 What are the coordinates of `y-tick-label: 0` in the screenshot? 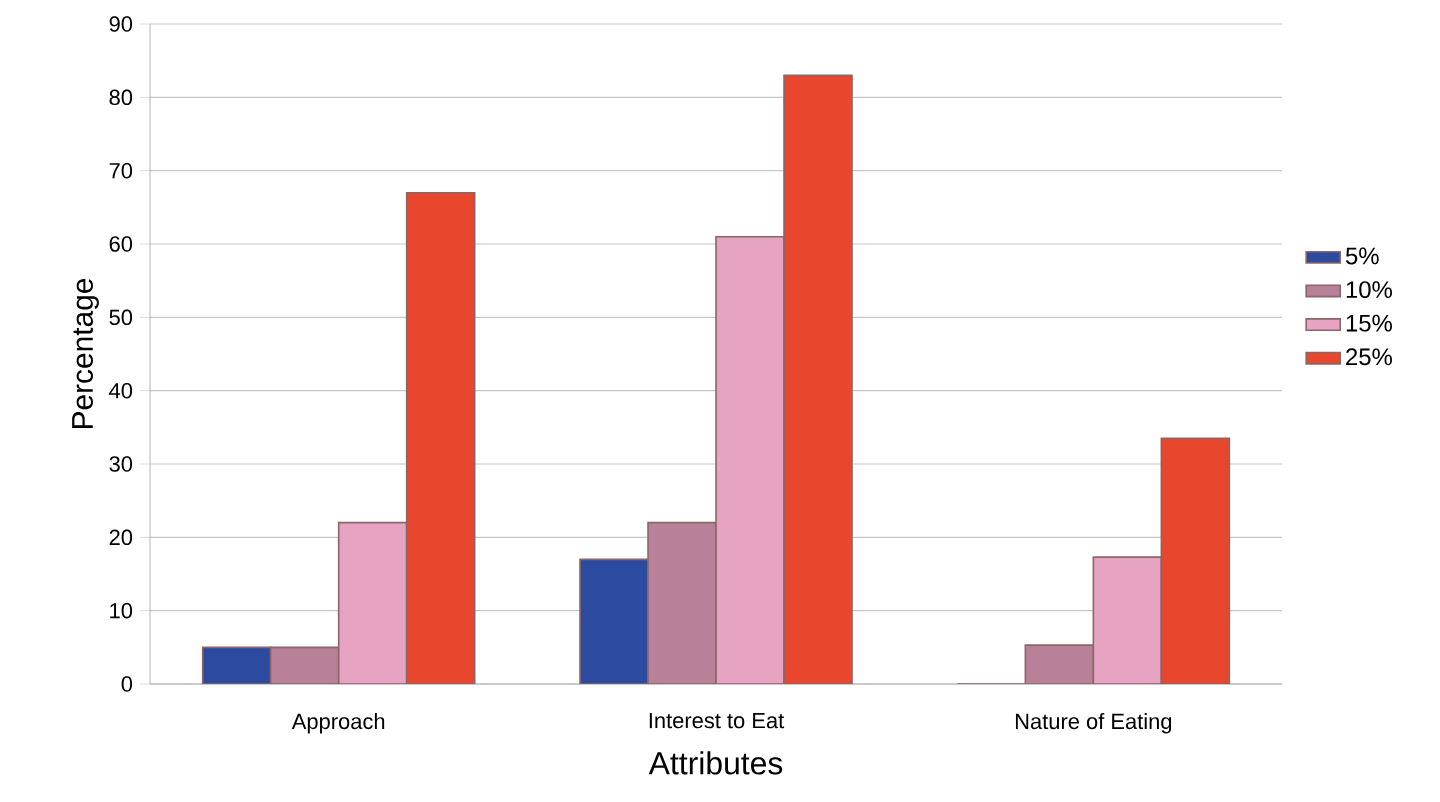 It's located at (127, 684).